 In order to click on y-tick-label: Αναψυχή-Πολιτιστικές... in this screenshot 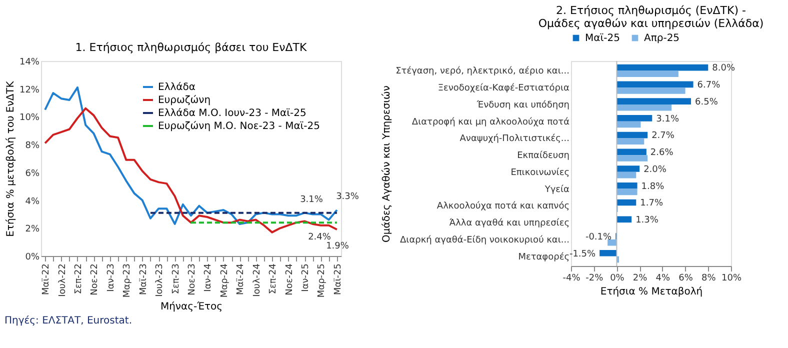, I will do `click(515, 138)`.